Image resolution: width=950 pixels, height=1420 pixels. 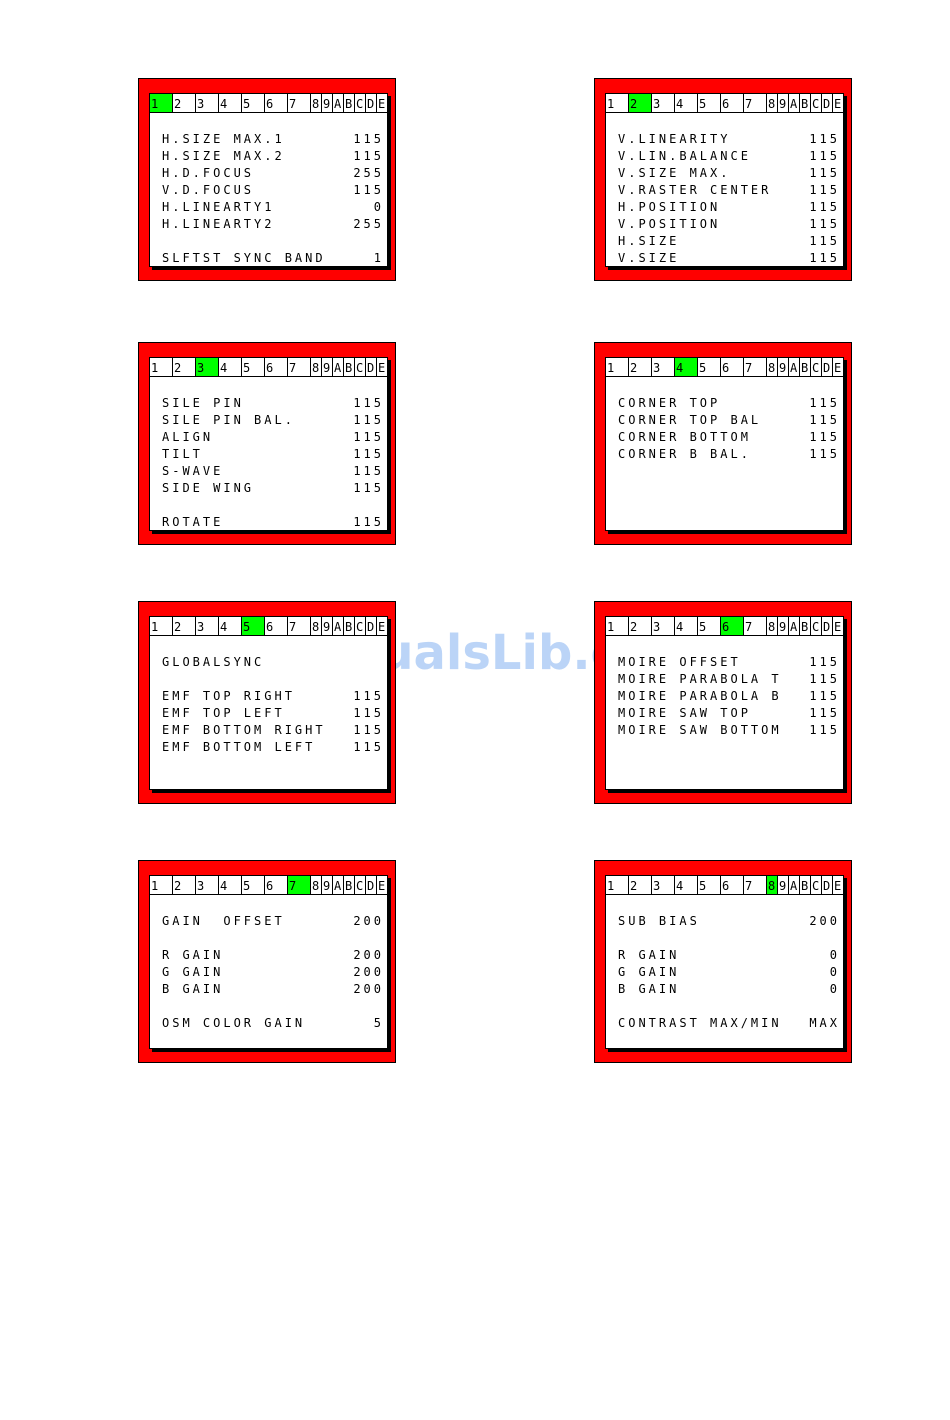 I want to click on menu-row: H.LINEARTY1 0, so click(x=273, y=207).